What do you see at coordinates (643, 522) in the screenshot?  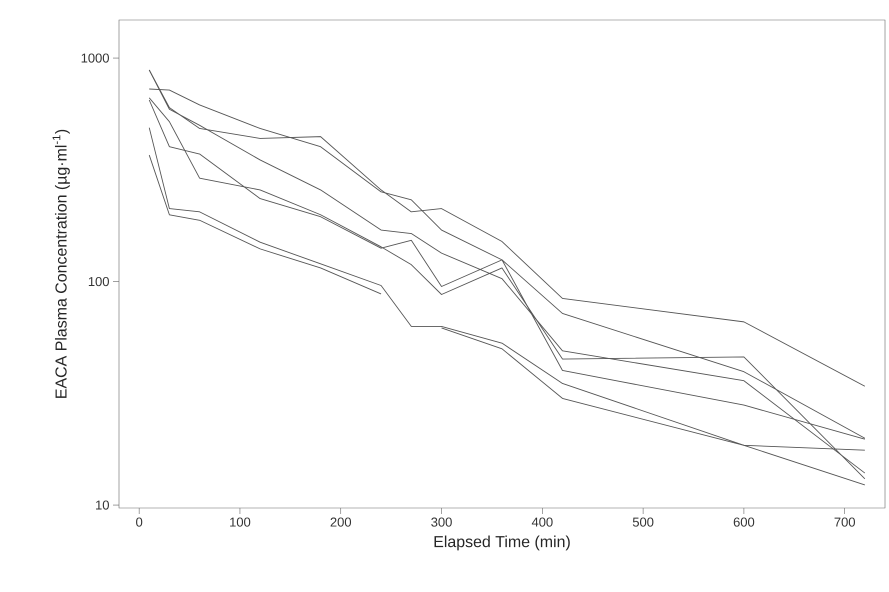 I see `x-tick-label: 500` at bounding box center [643, 522].